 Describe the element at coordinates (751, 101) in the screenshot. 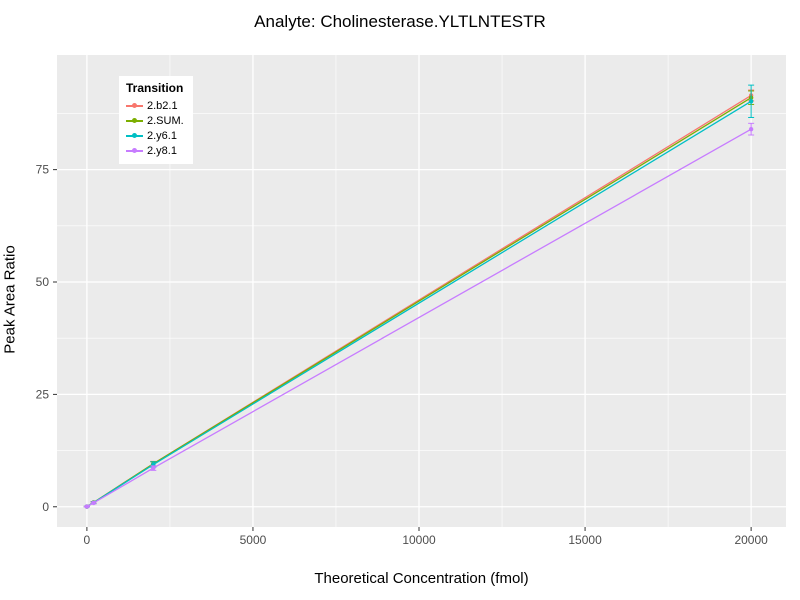

I see `data-point-2.y6.1` at that location.